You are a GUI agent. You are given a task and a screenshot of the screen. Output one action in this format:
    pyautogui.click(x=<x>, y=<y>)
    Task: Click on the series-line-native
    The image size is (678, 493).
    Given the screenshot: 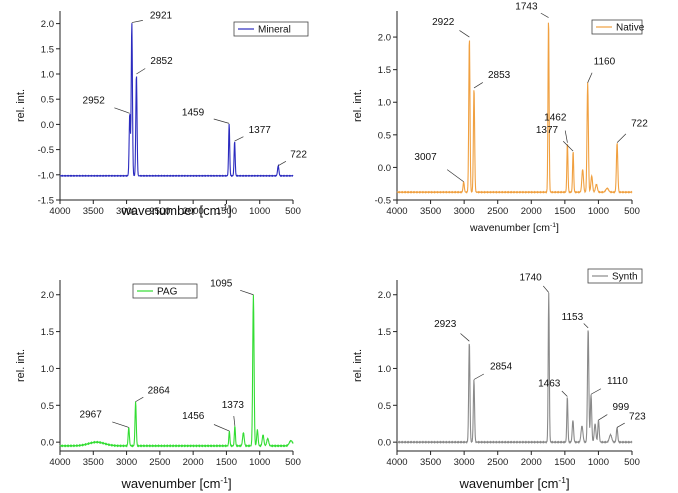 What is the action you would take?
    pyautogui.click(x=514, y=108)
    